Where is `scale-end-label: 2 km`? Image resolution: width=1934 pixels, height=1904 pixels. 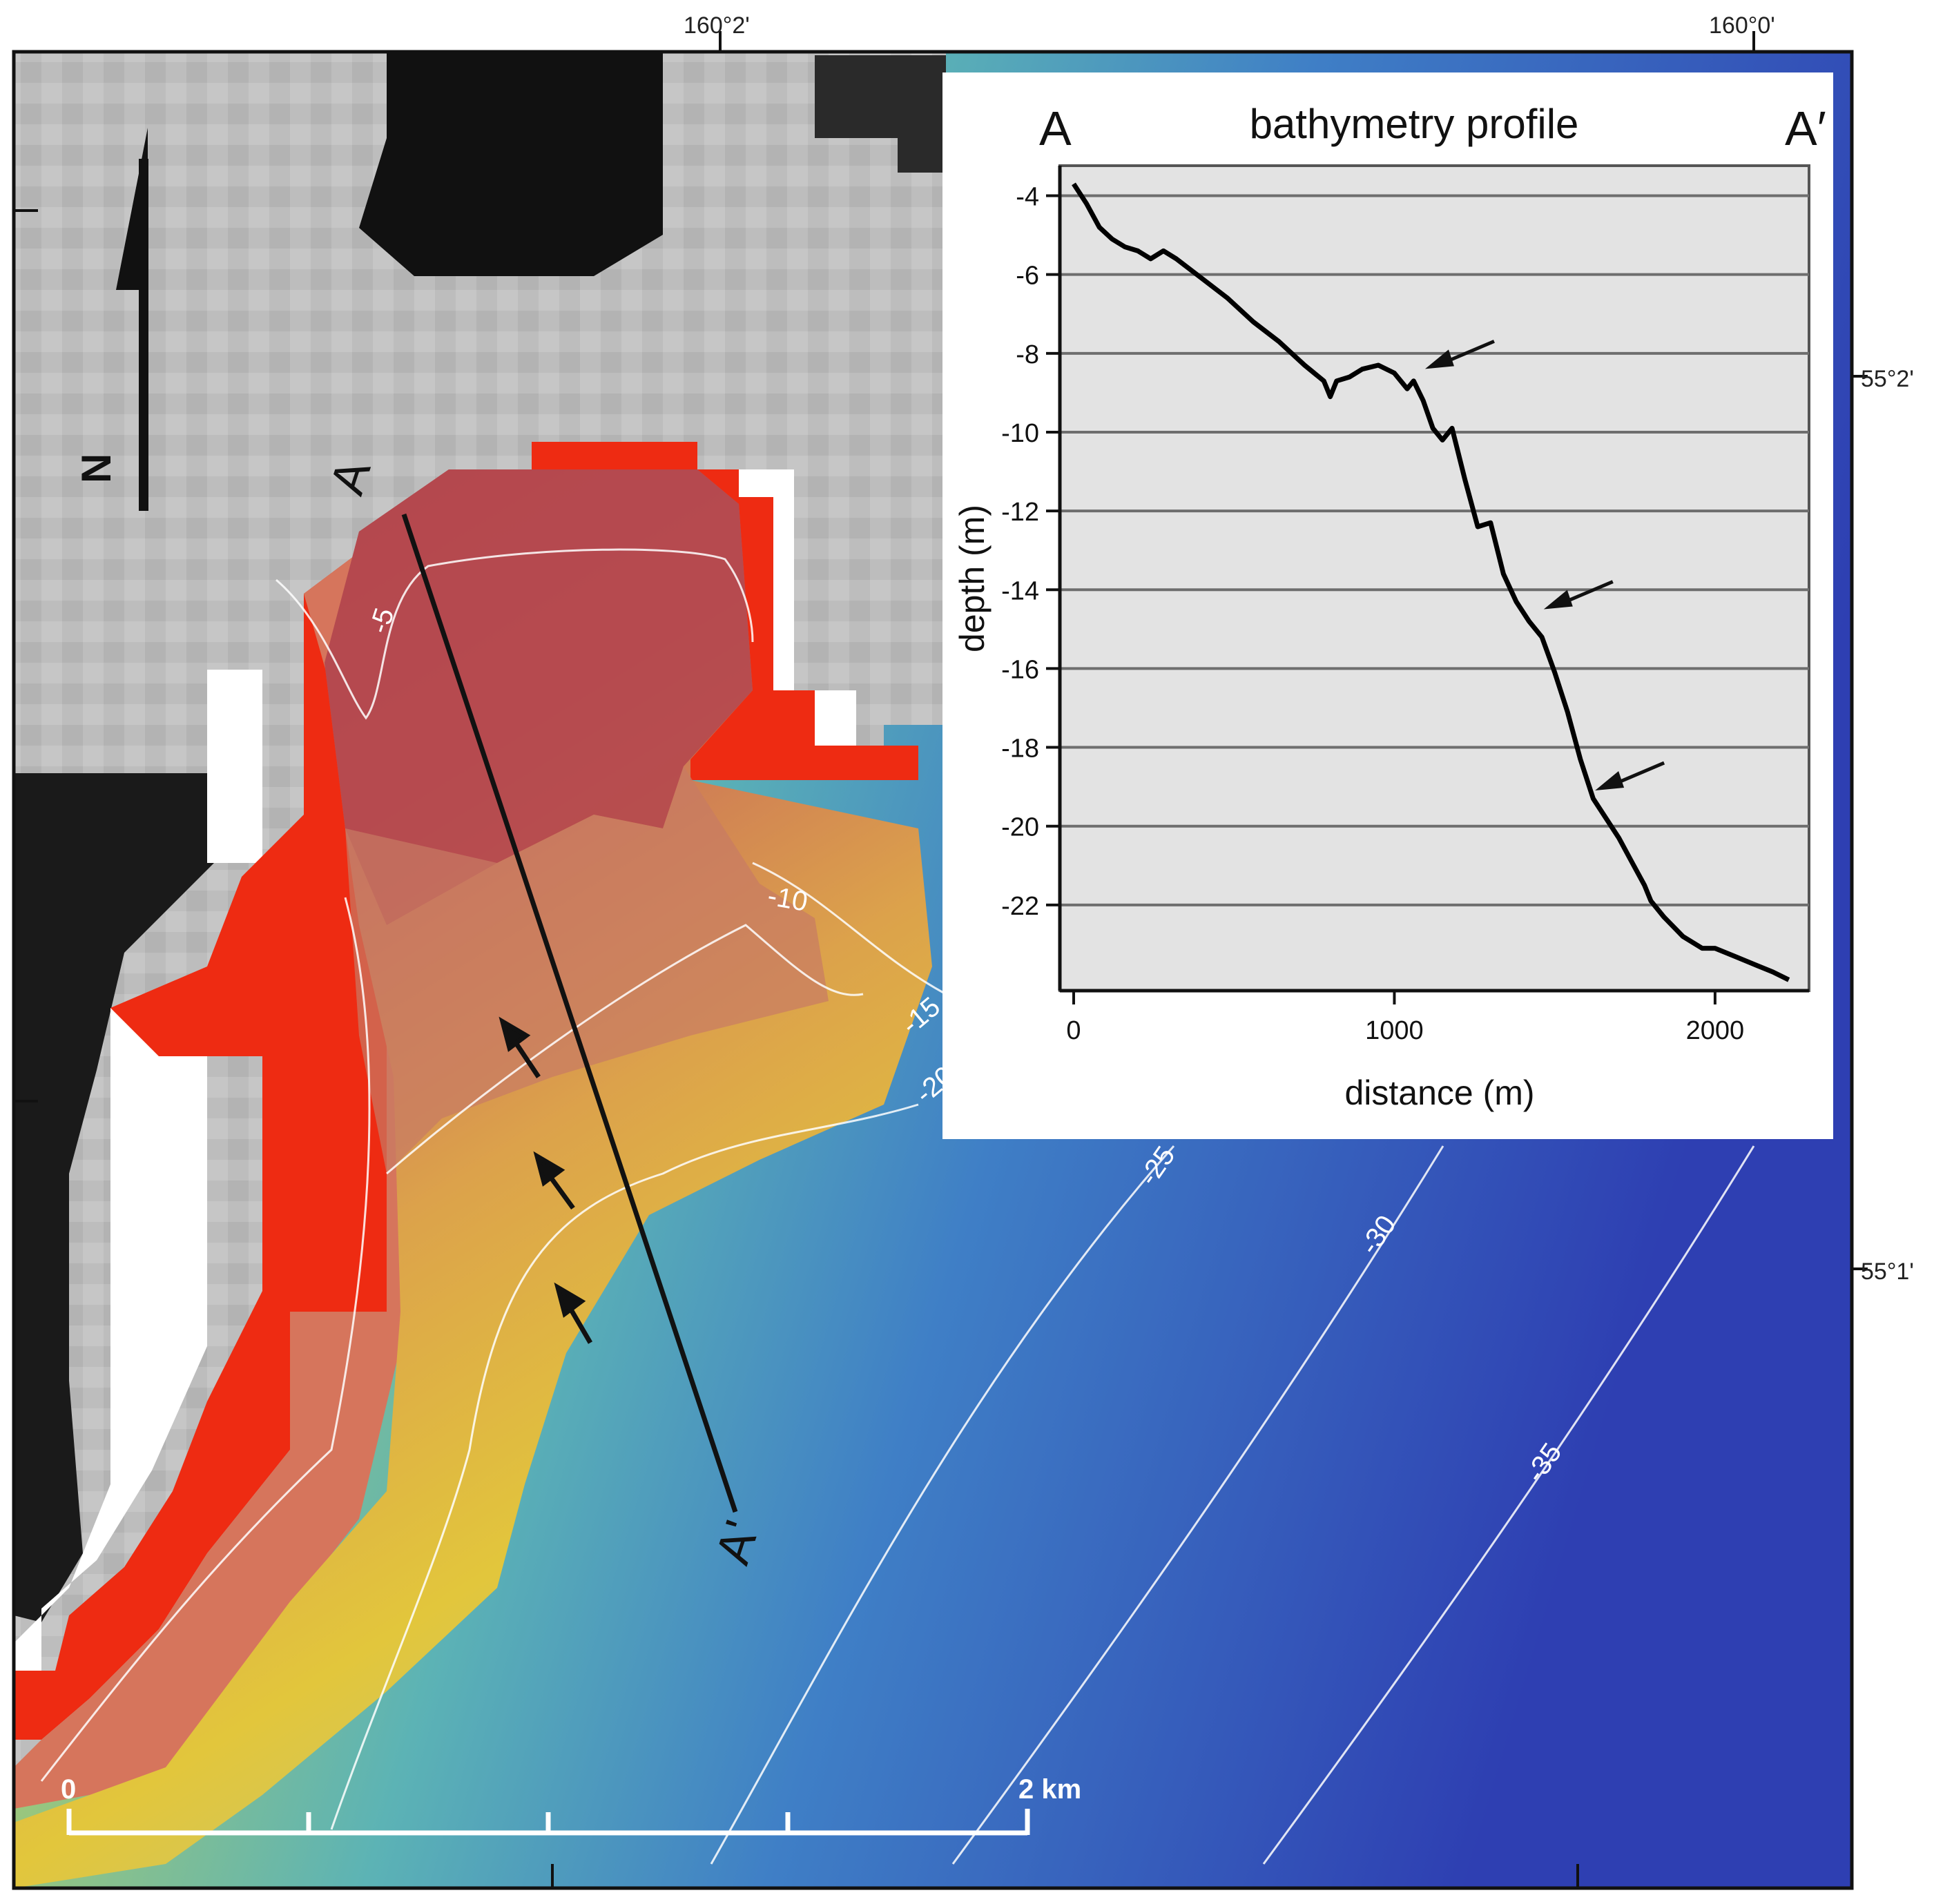
scale-end-label: 2 km is located at coordinates (1049, 1789).